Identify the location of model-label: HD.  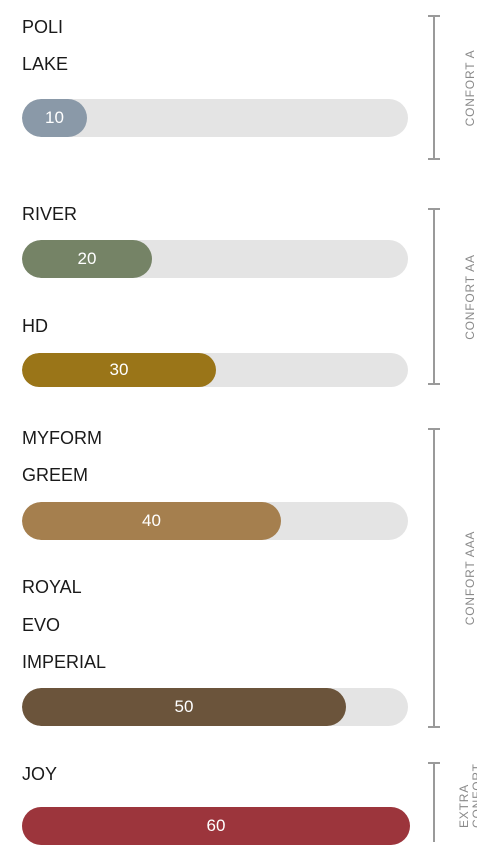
(35, 326).